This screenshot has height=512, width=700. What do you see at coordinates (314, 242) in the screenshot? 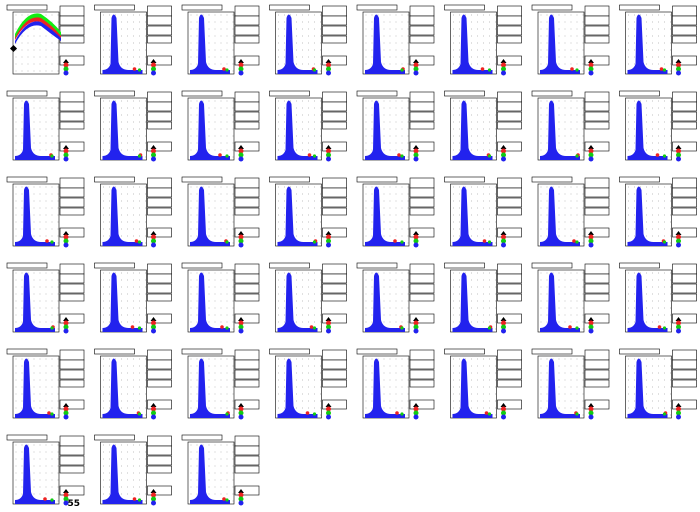
I see `green-dot` at bounding box center [314, 242].